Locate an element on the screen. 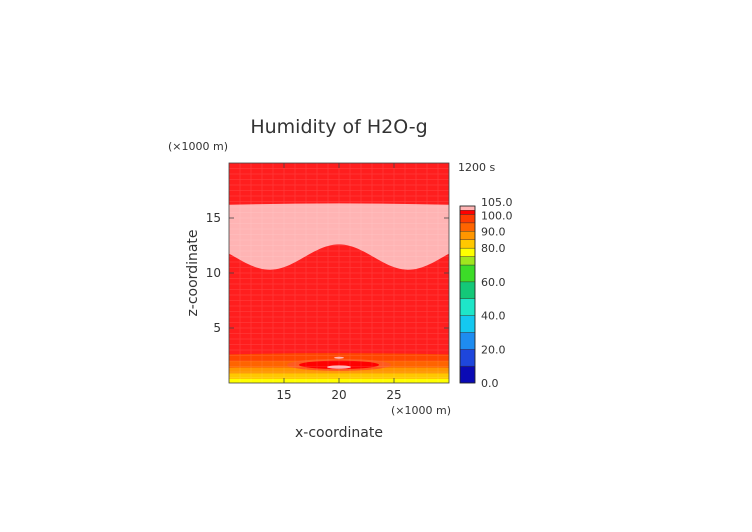  colorbar-tick-label: 90.0 is located at coordinates (493, 231).